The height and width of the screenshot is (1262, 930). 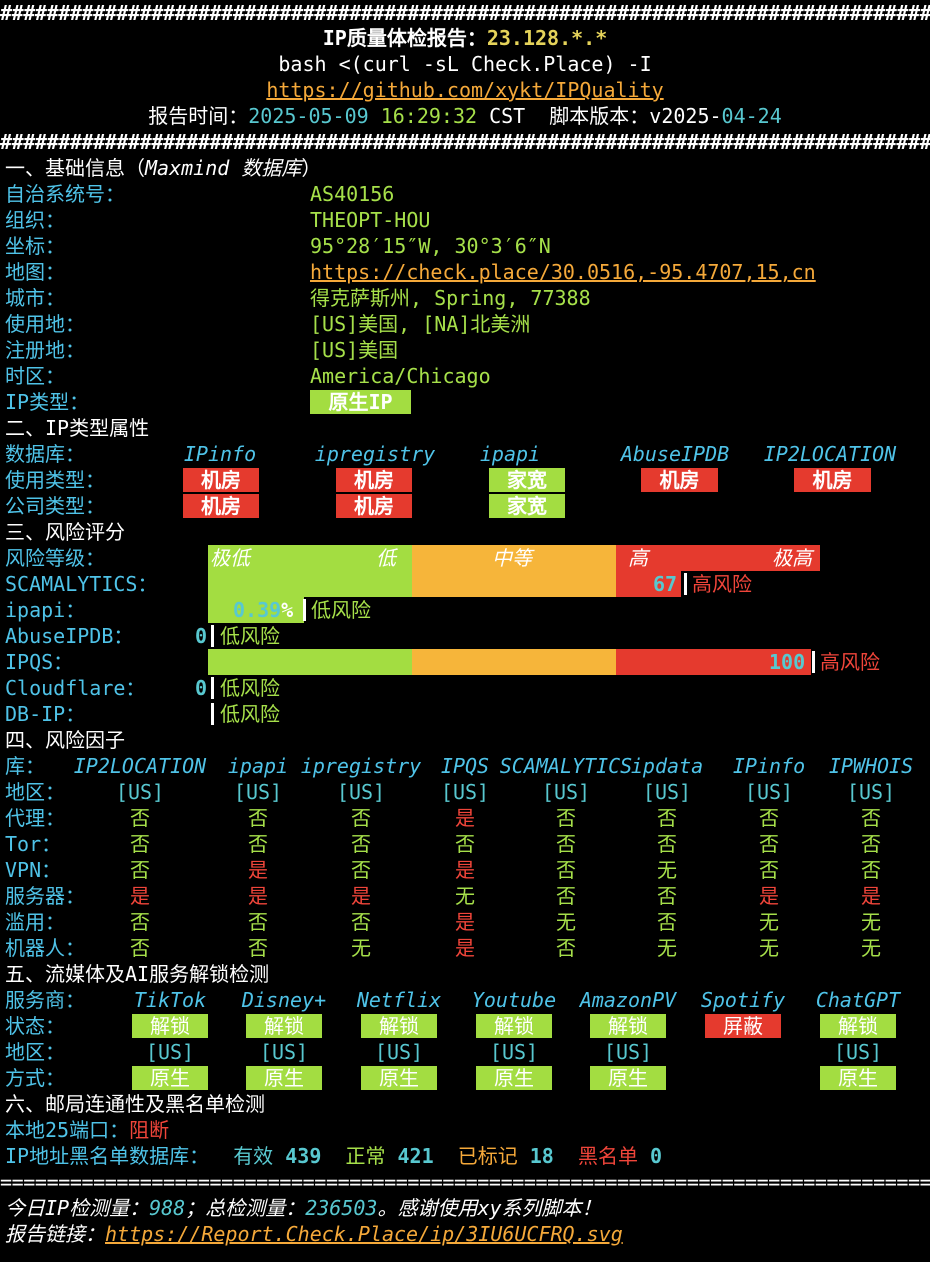 What do you see at coordinates (45, 948) in the screenshot?
I see `factor-row-label: 机器人：` at bounding box center [45, 948].